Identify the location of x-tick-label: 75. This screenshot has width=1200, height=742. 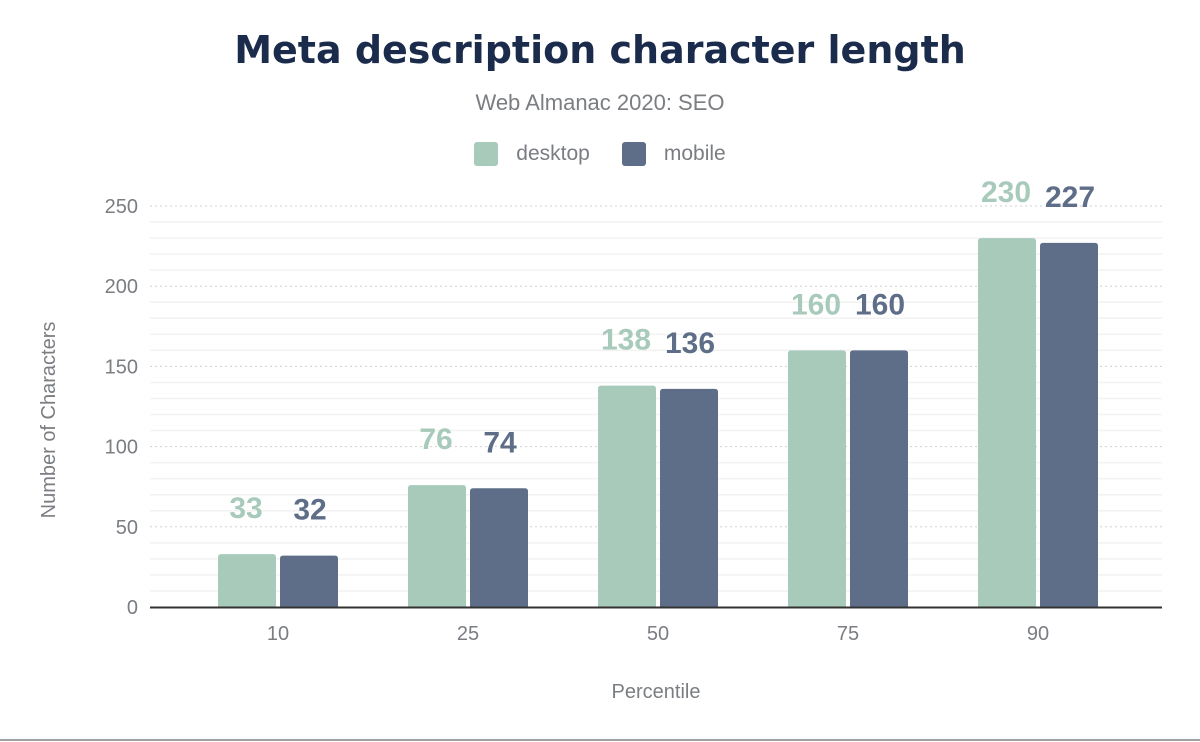
(848, 634).